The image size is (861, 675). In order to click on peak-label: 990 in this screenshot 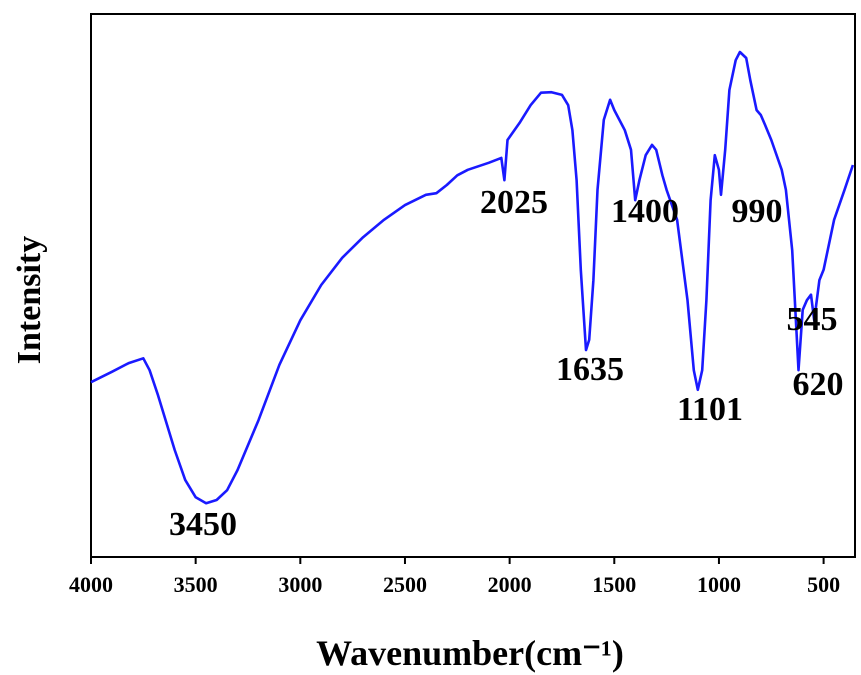, I will do `click(757, 211)`.